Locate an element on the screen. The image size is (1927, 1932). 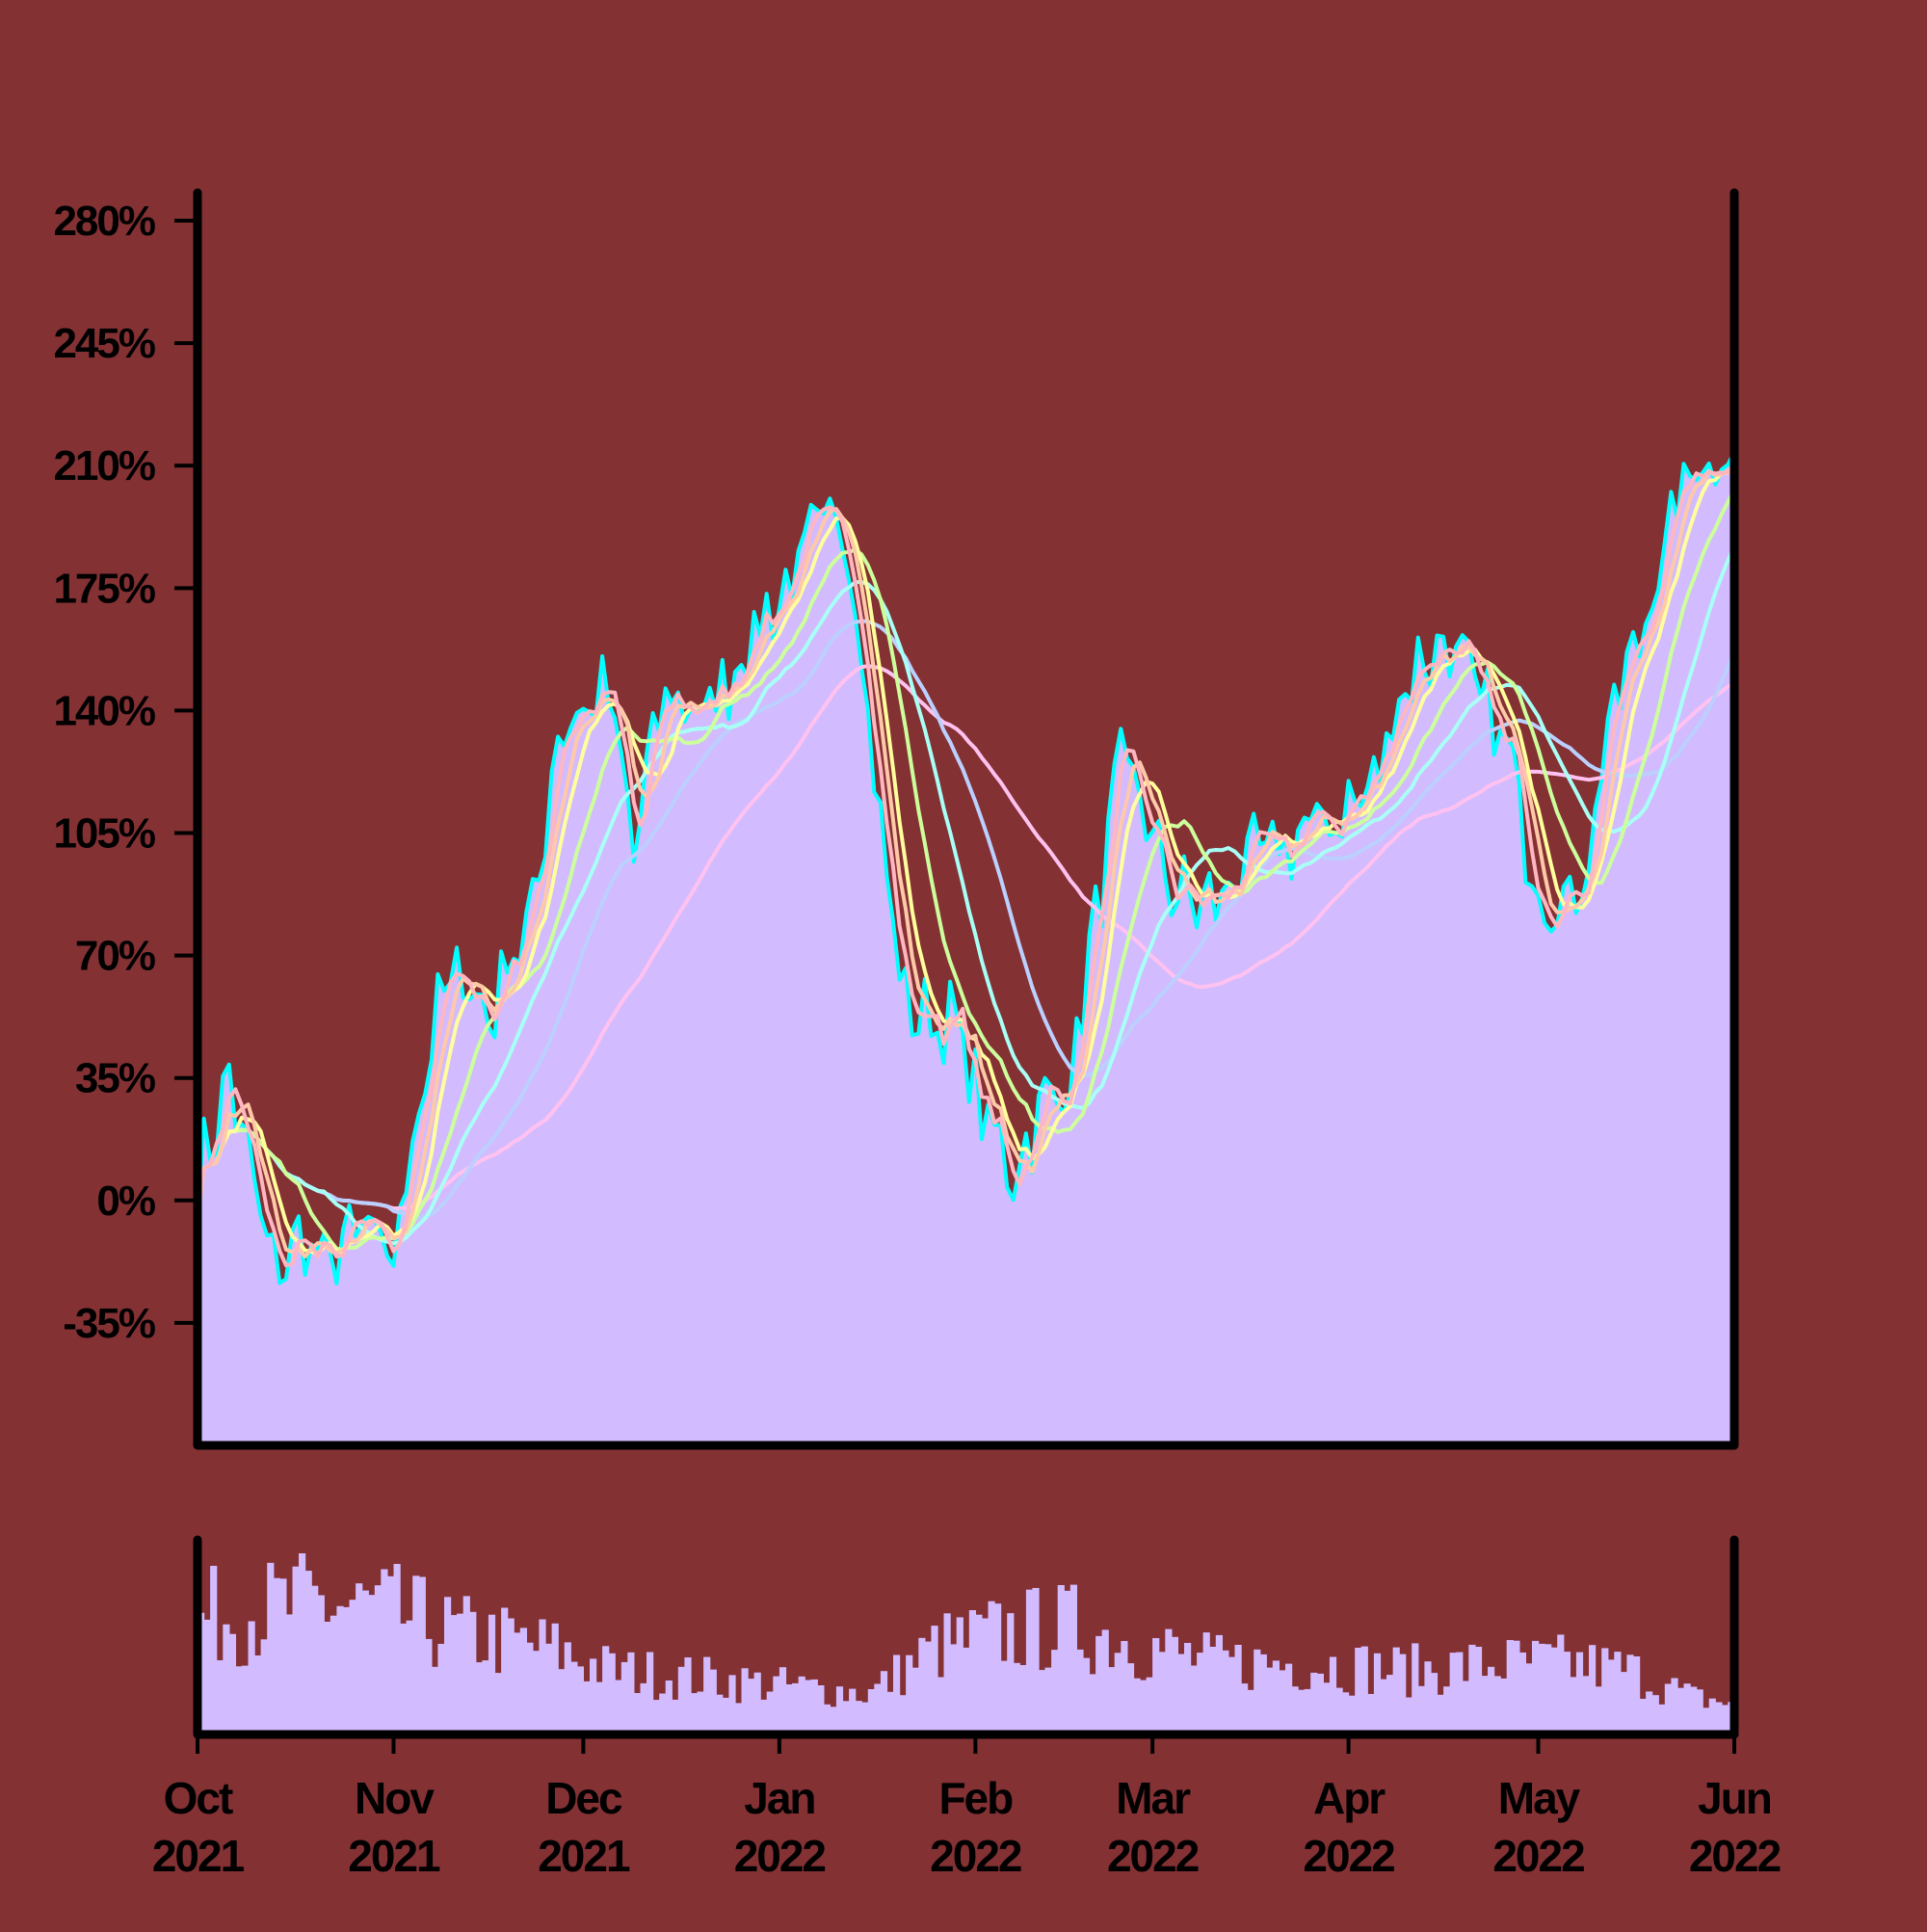
x-tick-label-month: Oct is located at coordinates (199, 1798).